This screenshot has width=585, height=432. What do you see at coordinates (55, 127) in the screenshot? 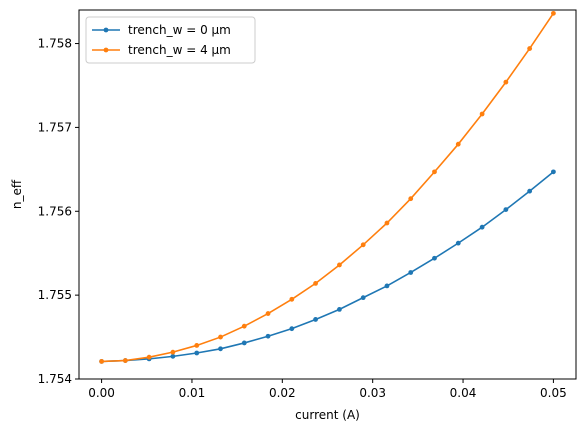
I see `y-tick-label: 1.757` at bounding box center [55, 127].